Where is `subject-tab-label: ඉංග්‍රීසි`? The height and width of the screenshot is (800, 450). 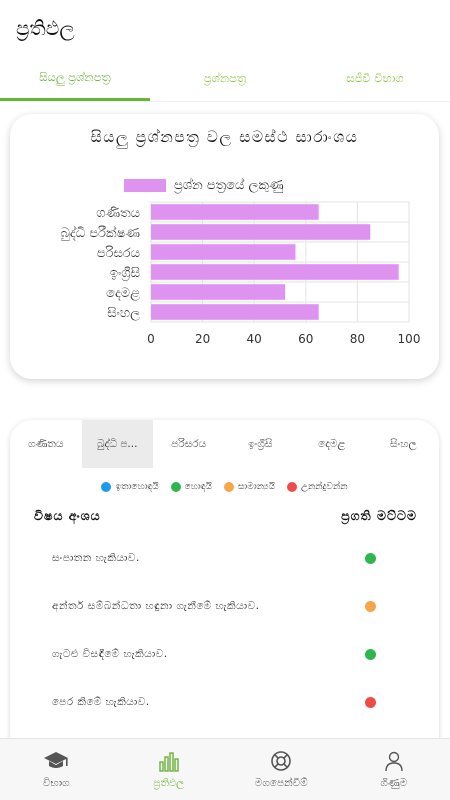 subject-tab-label: ඉංග්‍රීසි is located at coordinates (260, 443).